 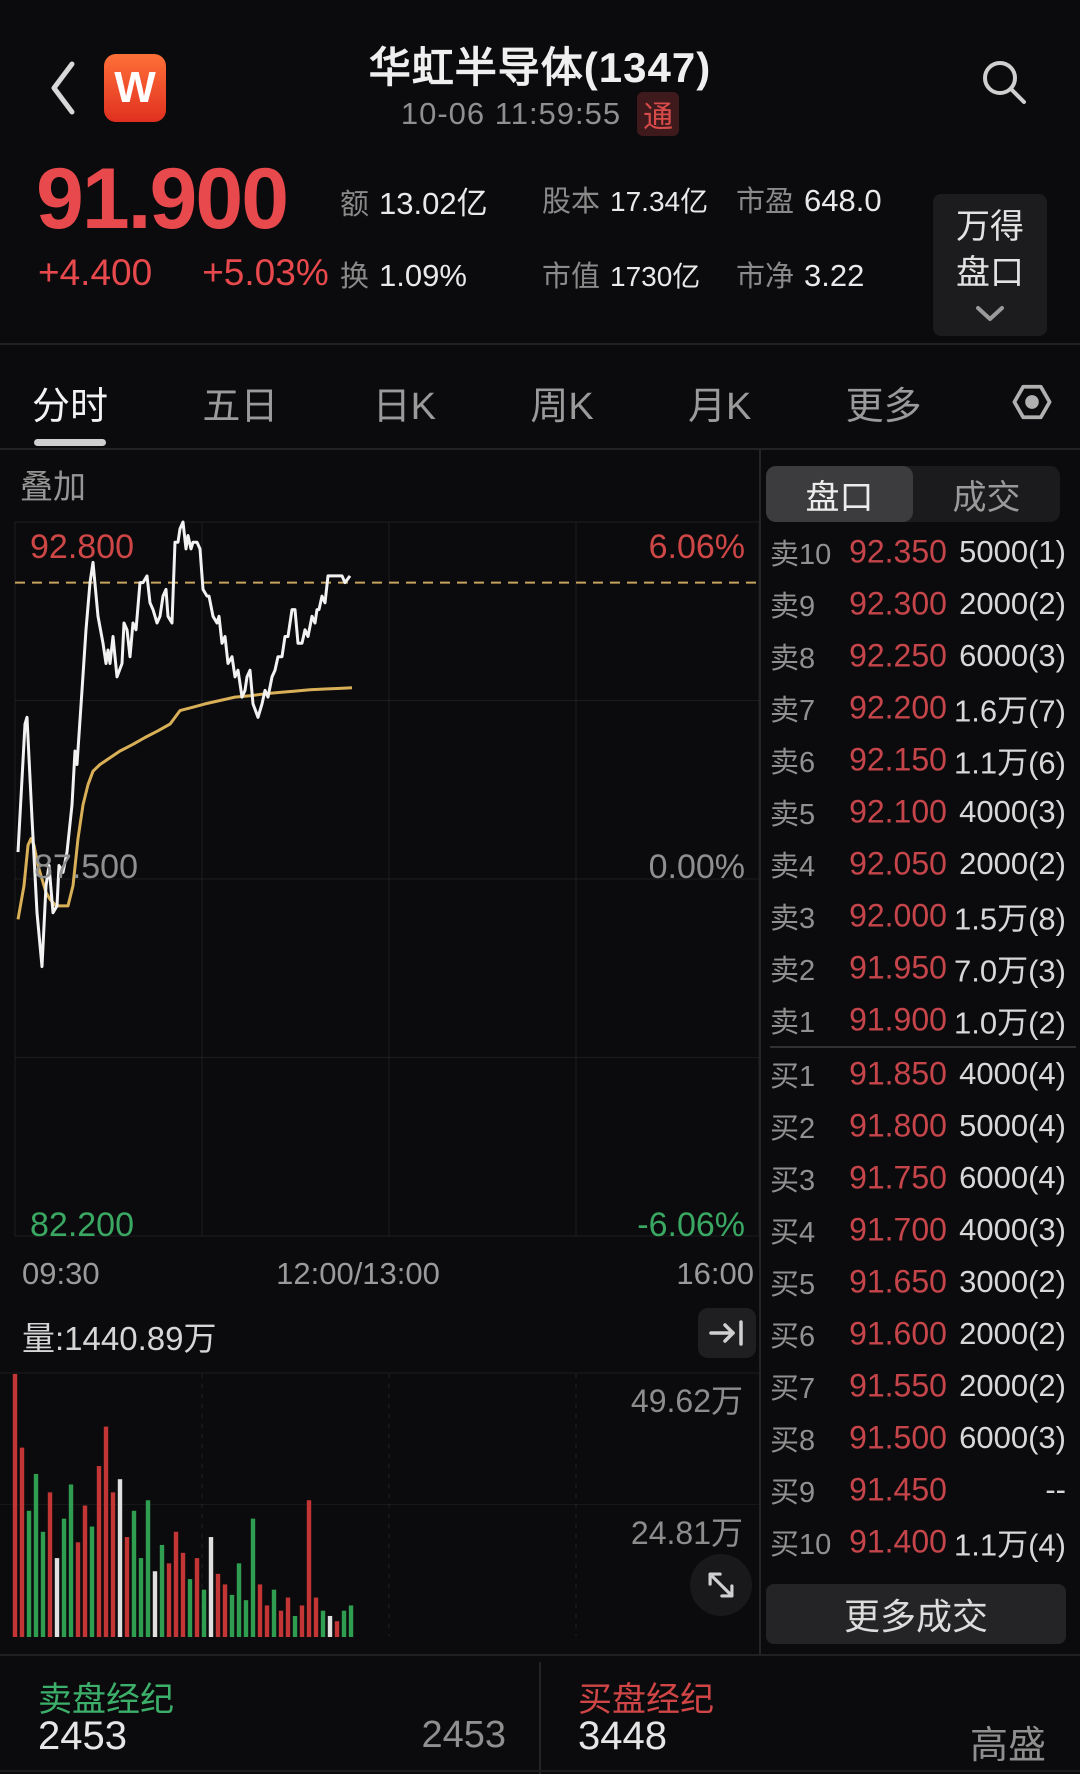 I want to click on overlay-button: 叠加, so click(x=53, y=486).